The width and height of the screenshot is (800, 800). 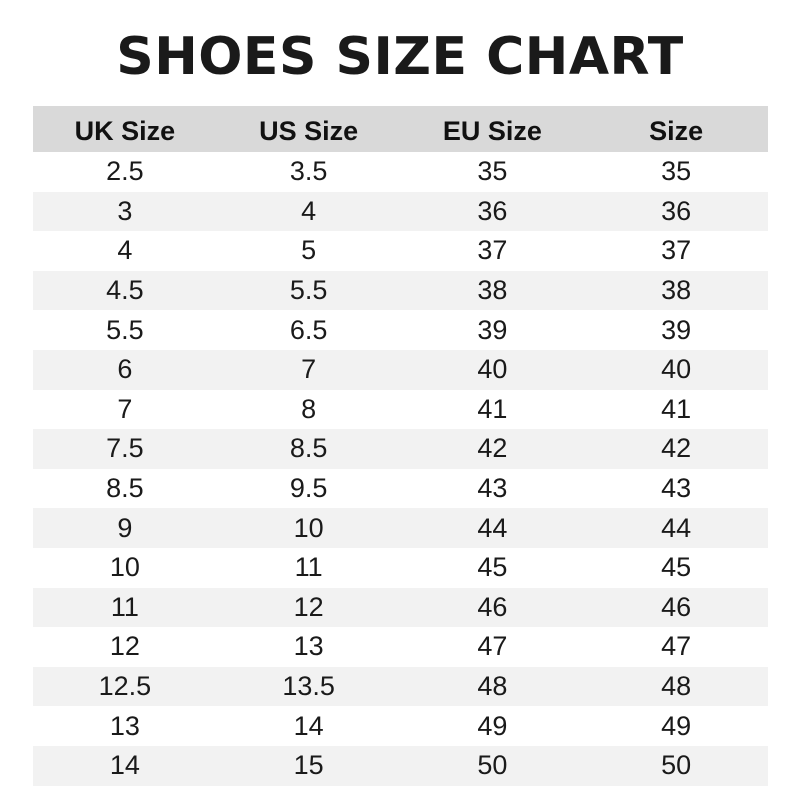 I want to click on us-size-cell: 7, so click(x=309, y=369).